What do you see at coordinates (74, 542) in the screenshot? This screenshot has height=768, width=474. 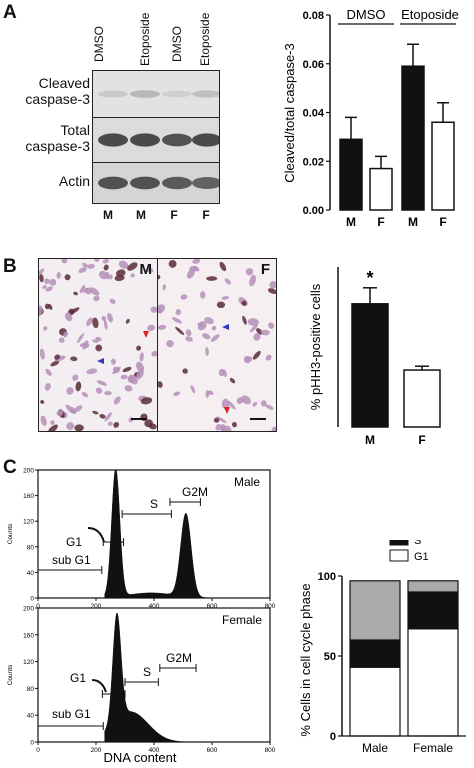 I see `gate-label-g1: G1` at bounding box center [74, 542].